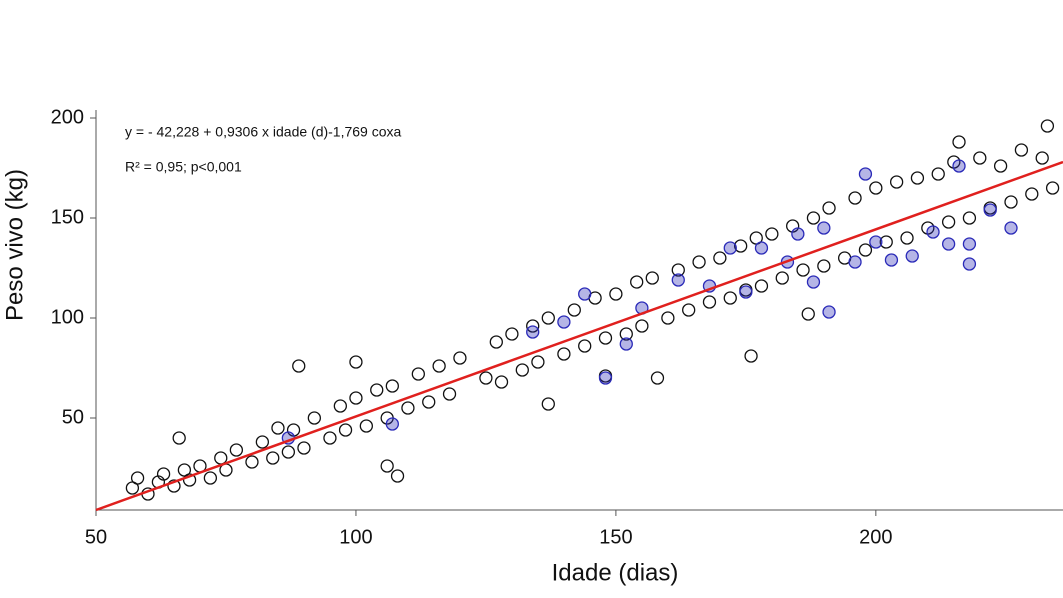  Describe the element at coordinates (67, 317) in the screenshot. I see `y-tick-label: 100` at that location.